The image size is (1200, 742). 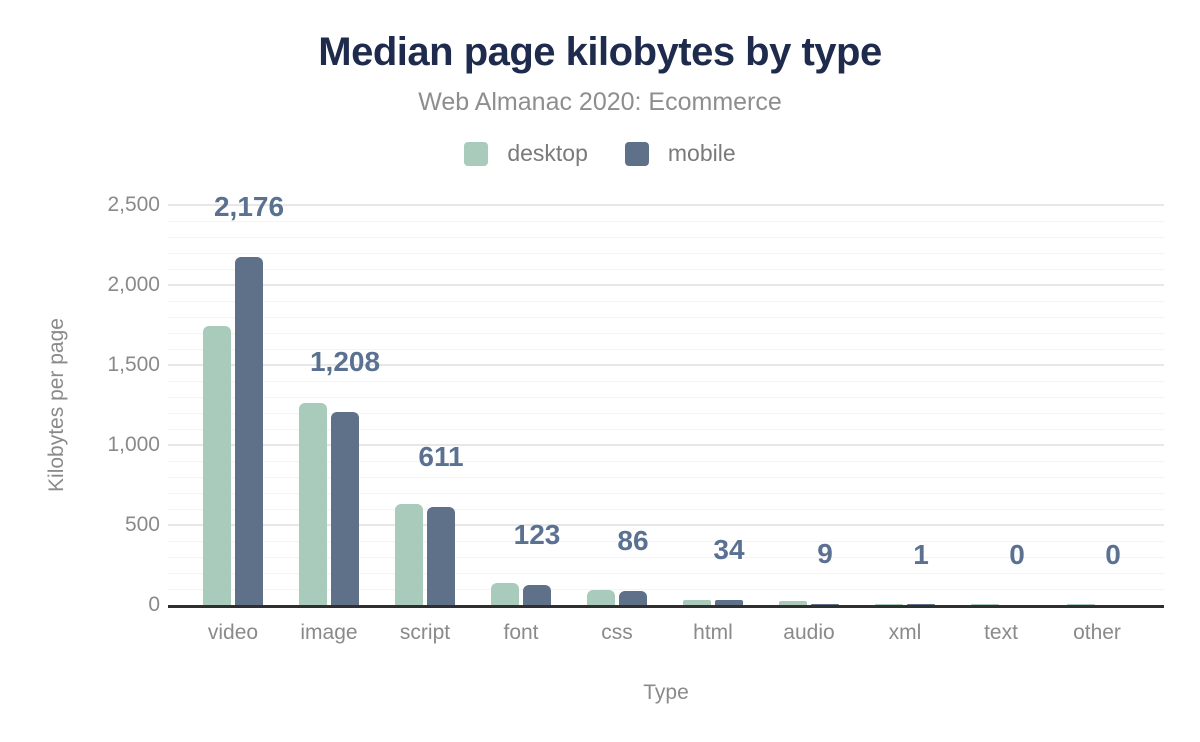 I want to click on data-label-video: 2,176, so click(x=249, y=206).